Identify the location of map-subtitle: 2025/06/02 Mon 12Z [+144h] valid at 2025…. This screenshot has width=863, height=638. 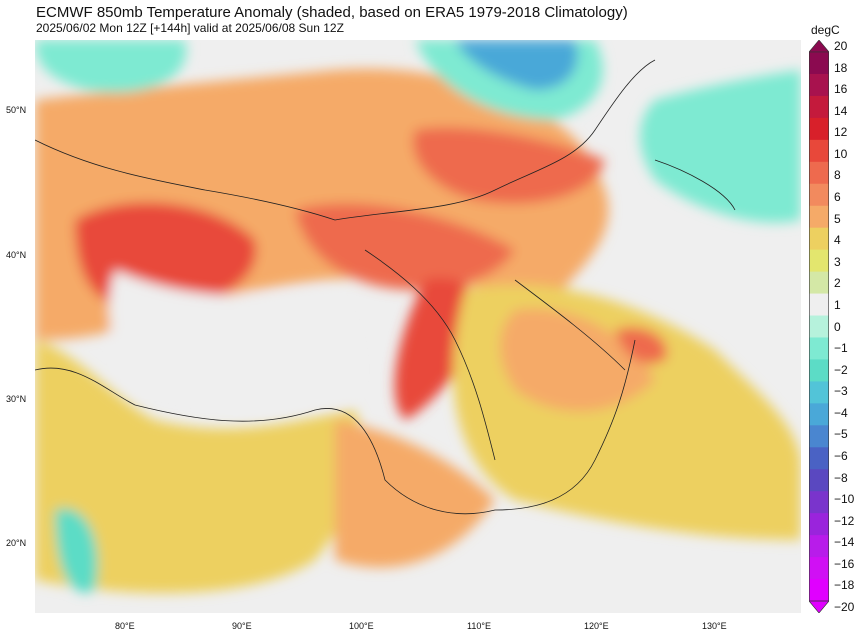
(190, 28).